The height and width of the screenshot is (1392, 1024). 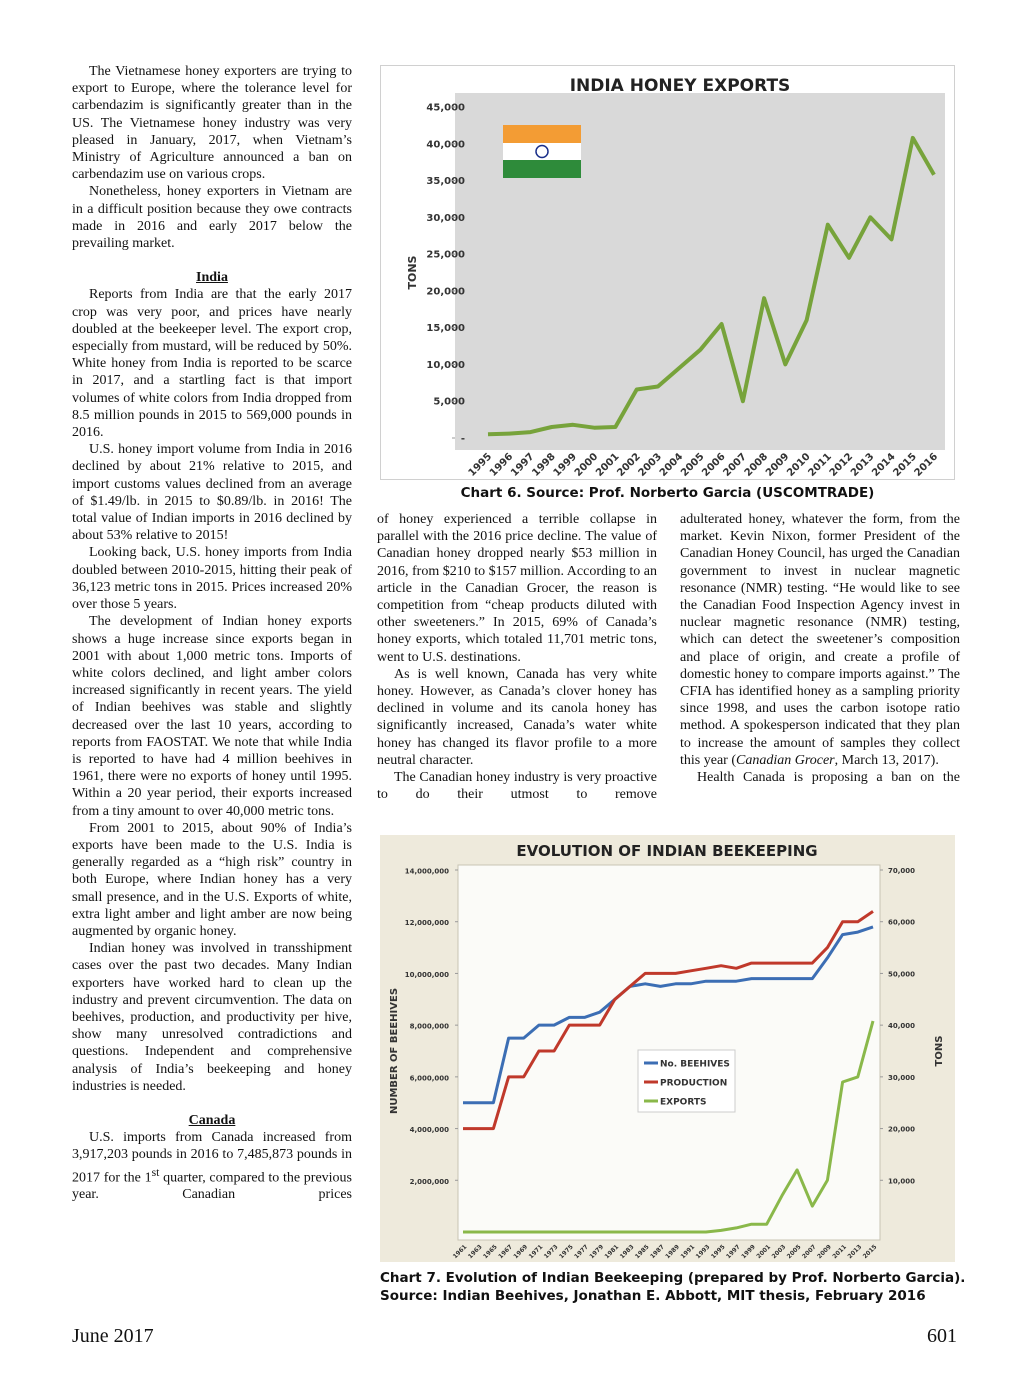 What do you see at coordinates (901, 1181) in the screenshot?
I see `y2-tick-label: 10,000` at bounding box center [901, 1181].